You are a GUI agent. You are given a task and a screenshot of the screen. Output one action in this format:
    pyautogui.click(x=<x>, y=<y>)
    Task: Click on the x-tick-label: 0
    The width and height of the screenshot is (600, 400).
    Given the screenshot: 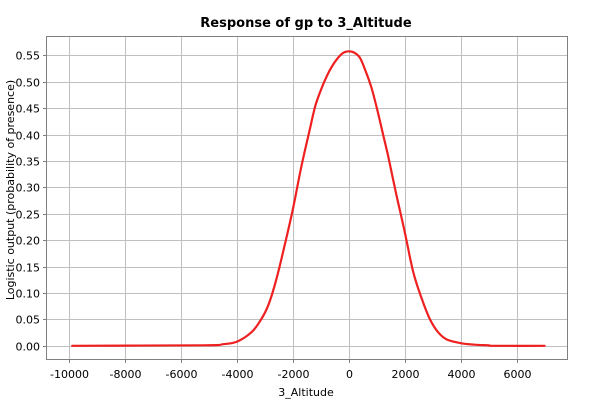 What is the action you would take?
    pyautogui.click(x=349, y=374)
    